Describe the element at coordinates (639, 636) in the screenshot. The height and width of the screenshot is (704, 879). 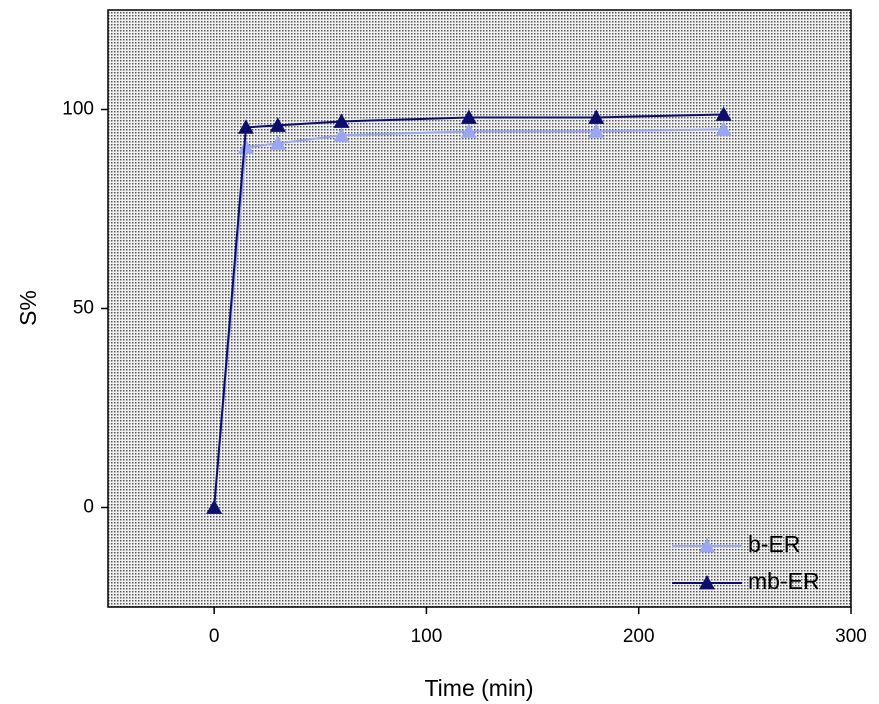
I see `x-tick-label: 200` at that location.